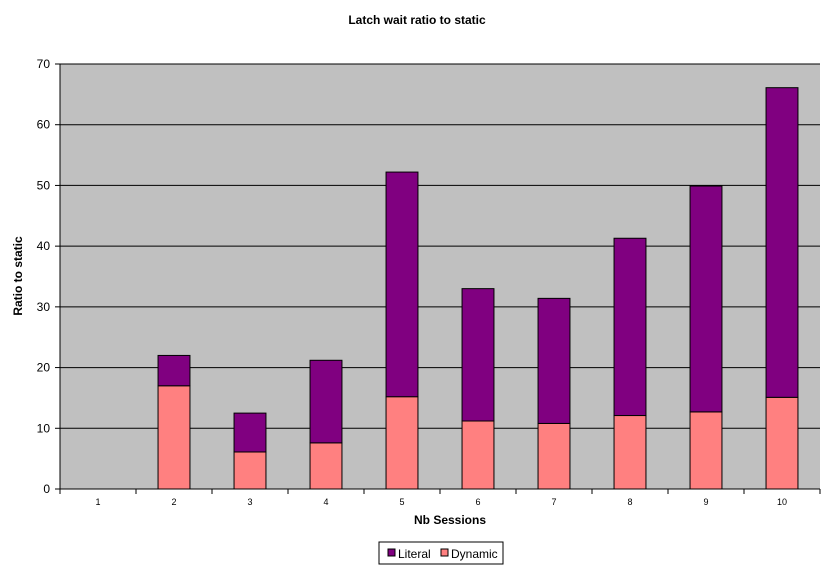 This screenshot has width=830, height=568. What do you see at coordinates (44, 307) in the screenshot?
I see `y-tick-label: 30` at bounding box center [44, 307].